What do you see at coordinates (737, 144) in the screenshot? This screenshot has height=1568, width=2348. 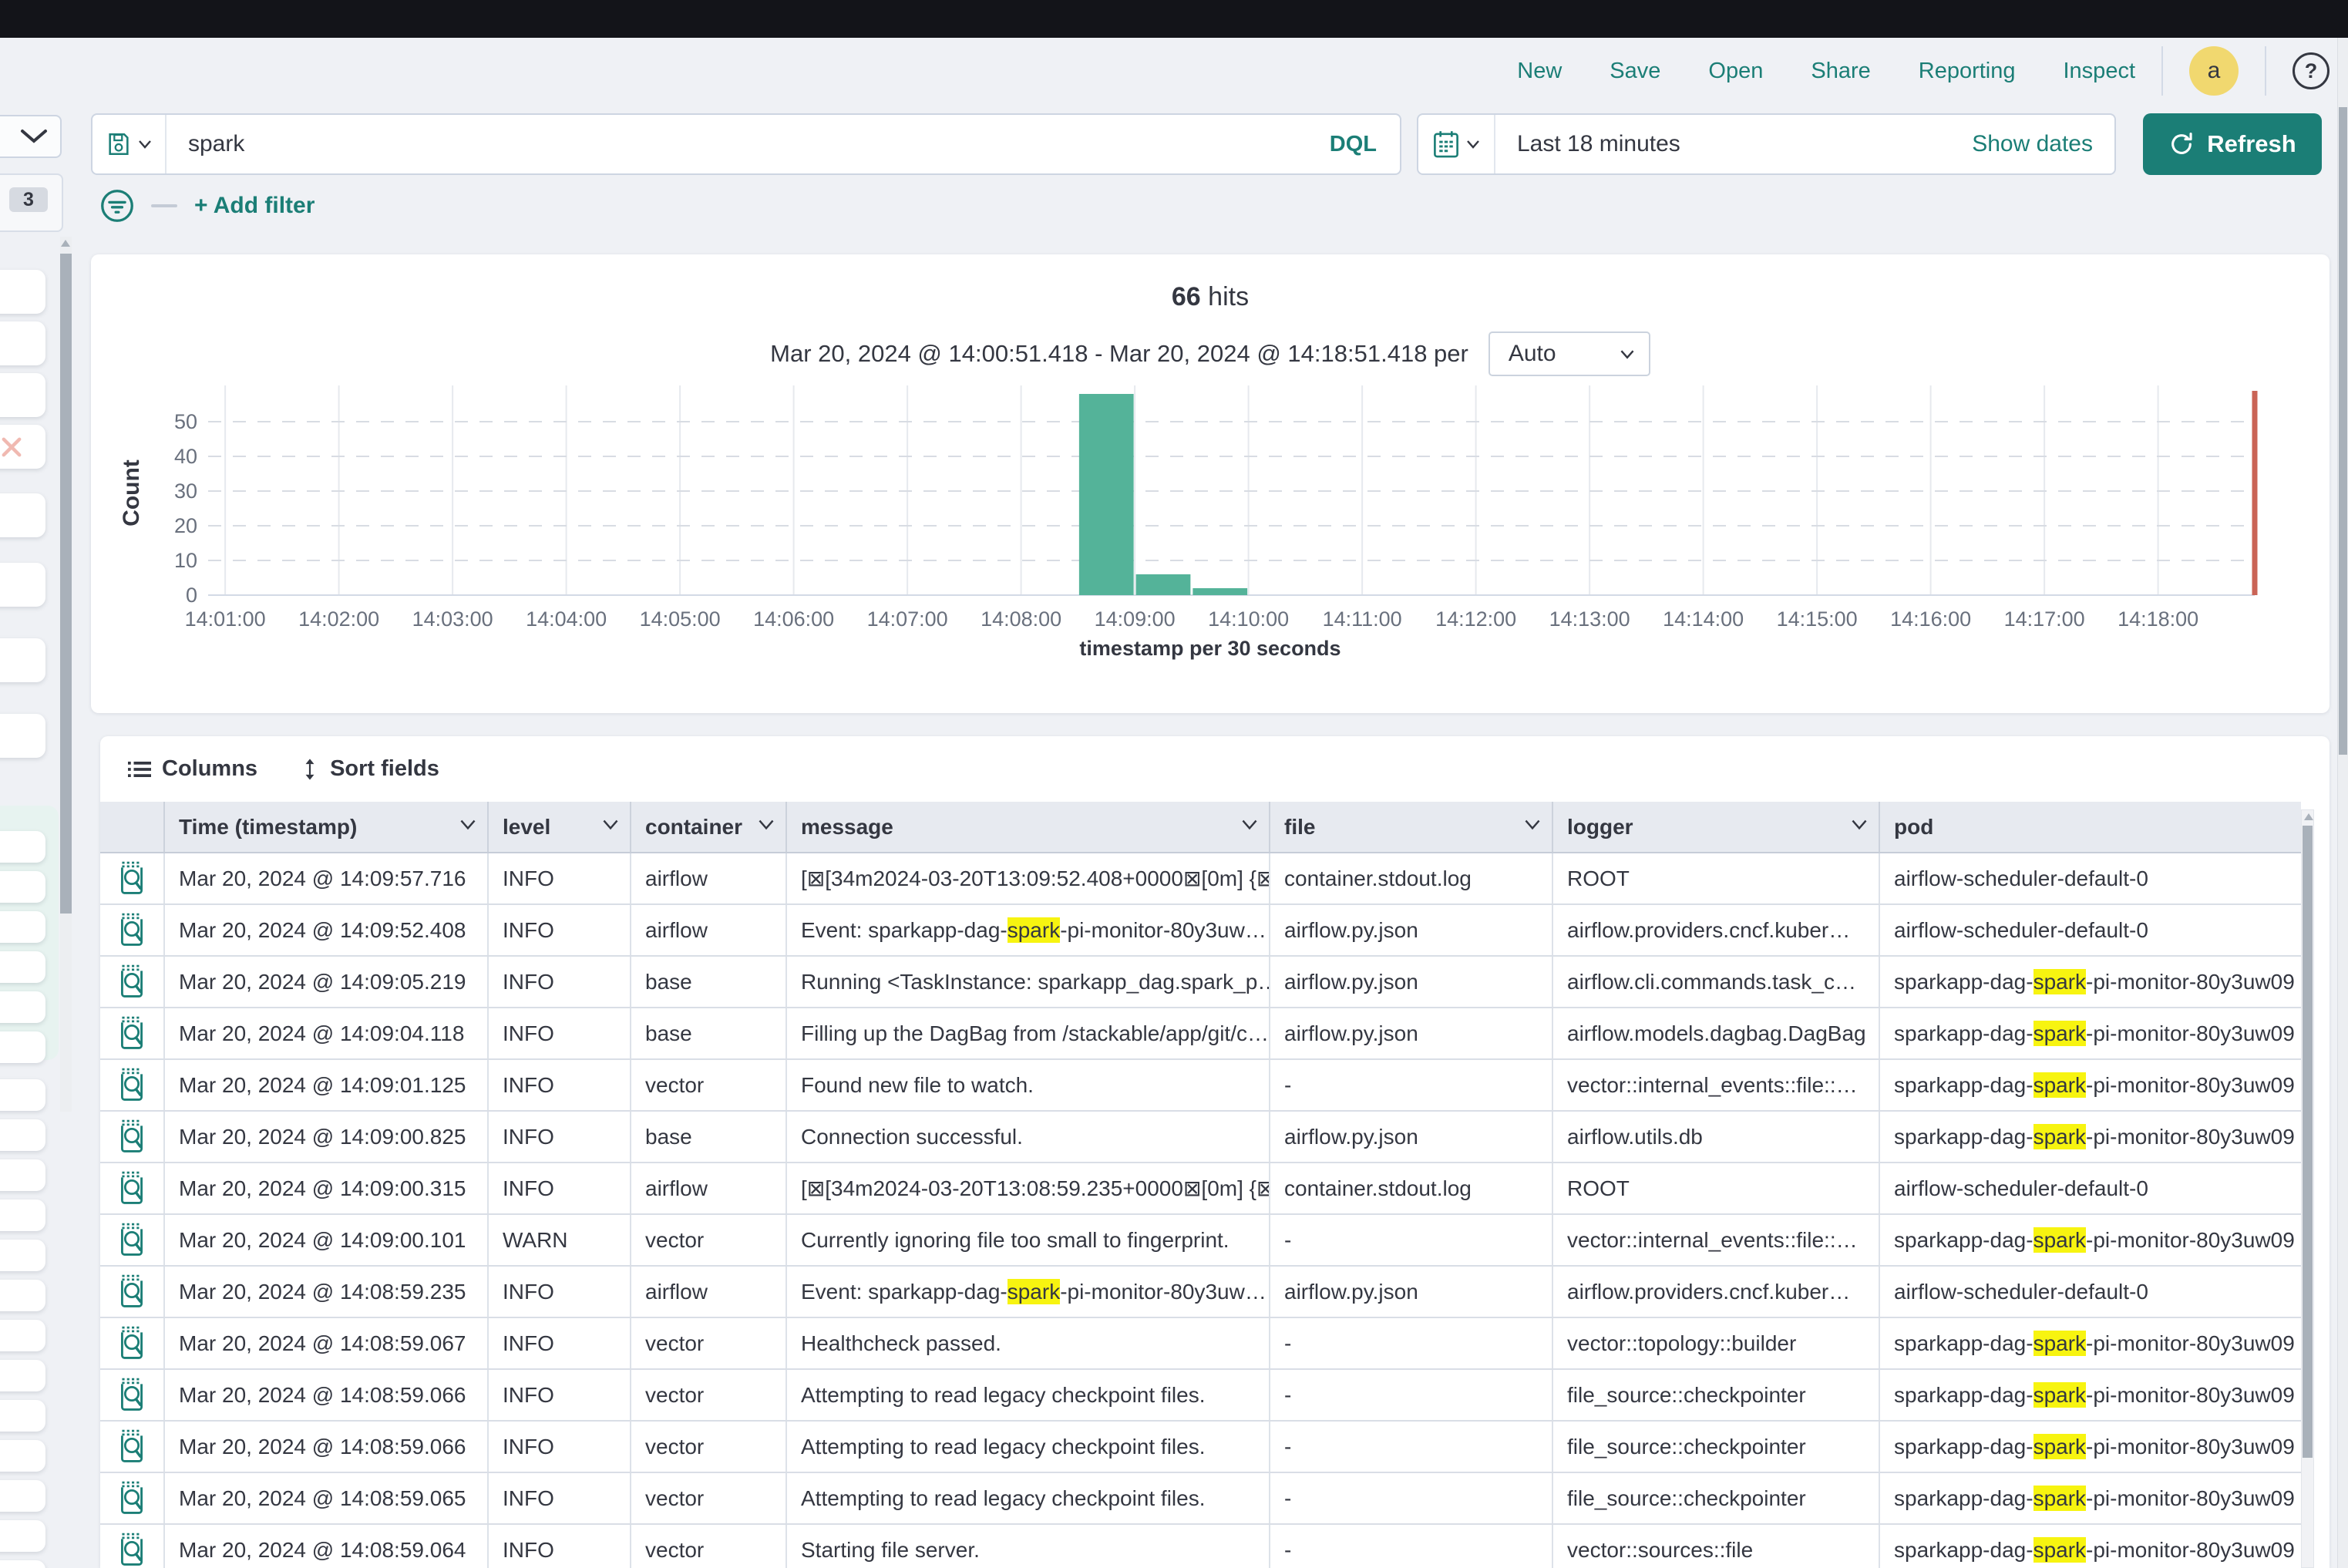 I see `search-input` at bounding box center [737, 144].